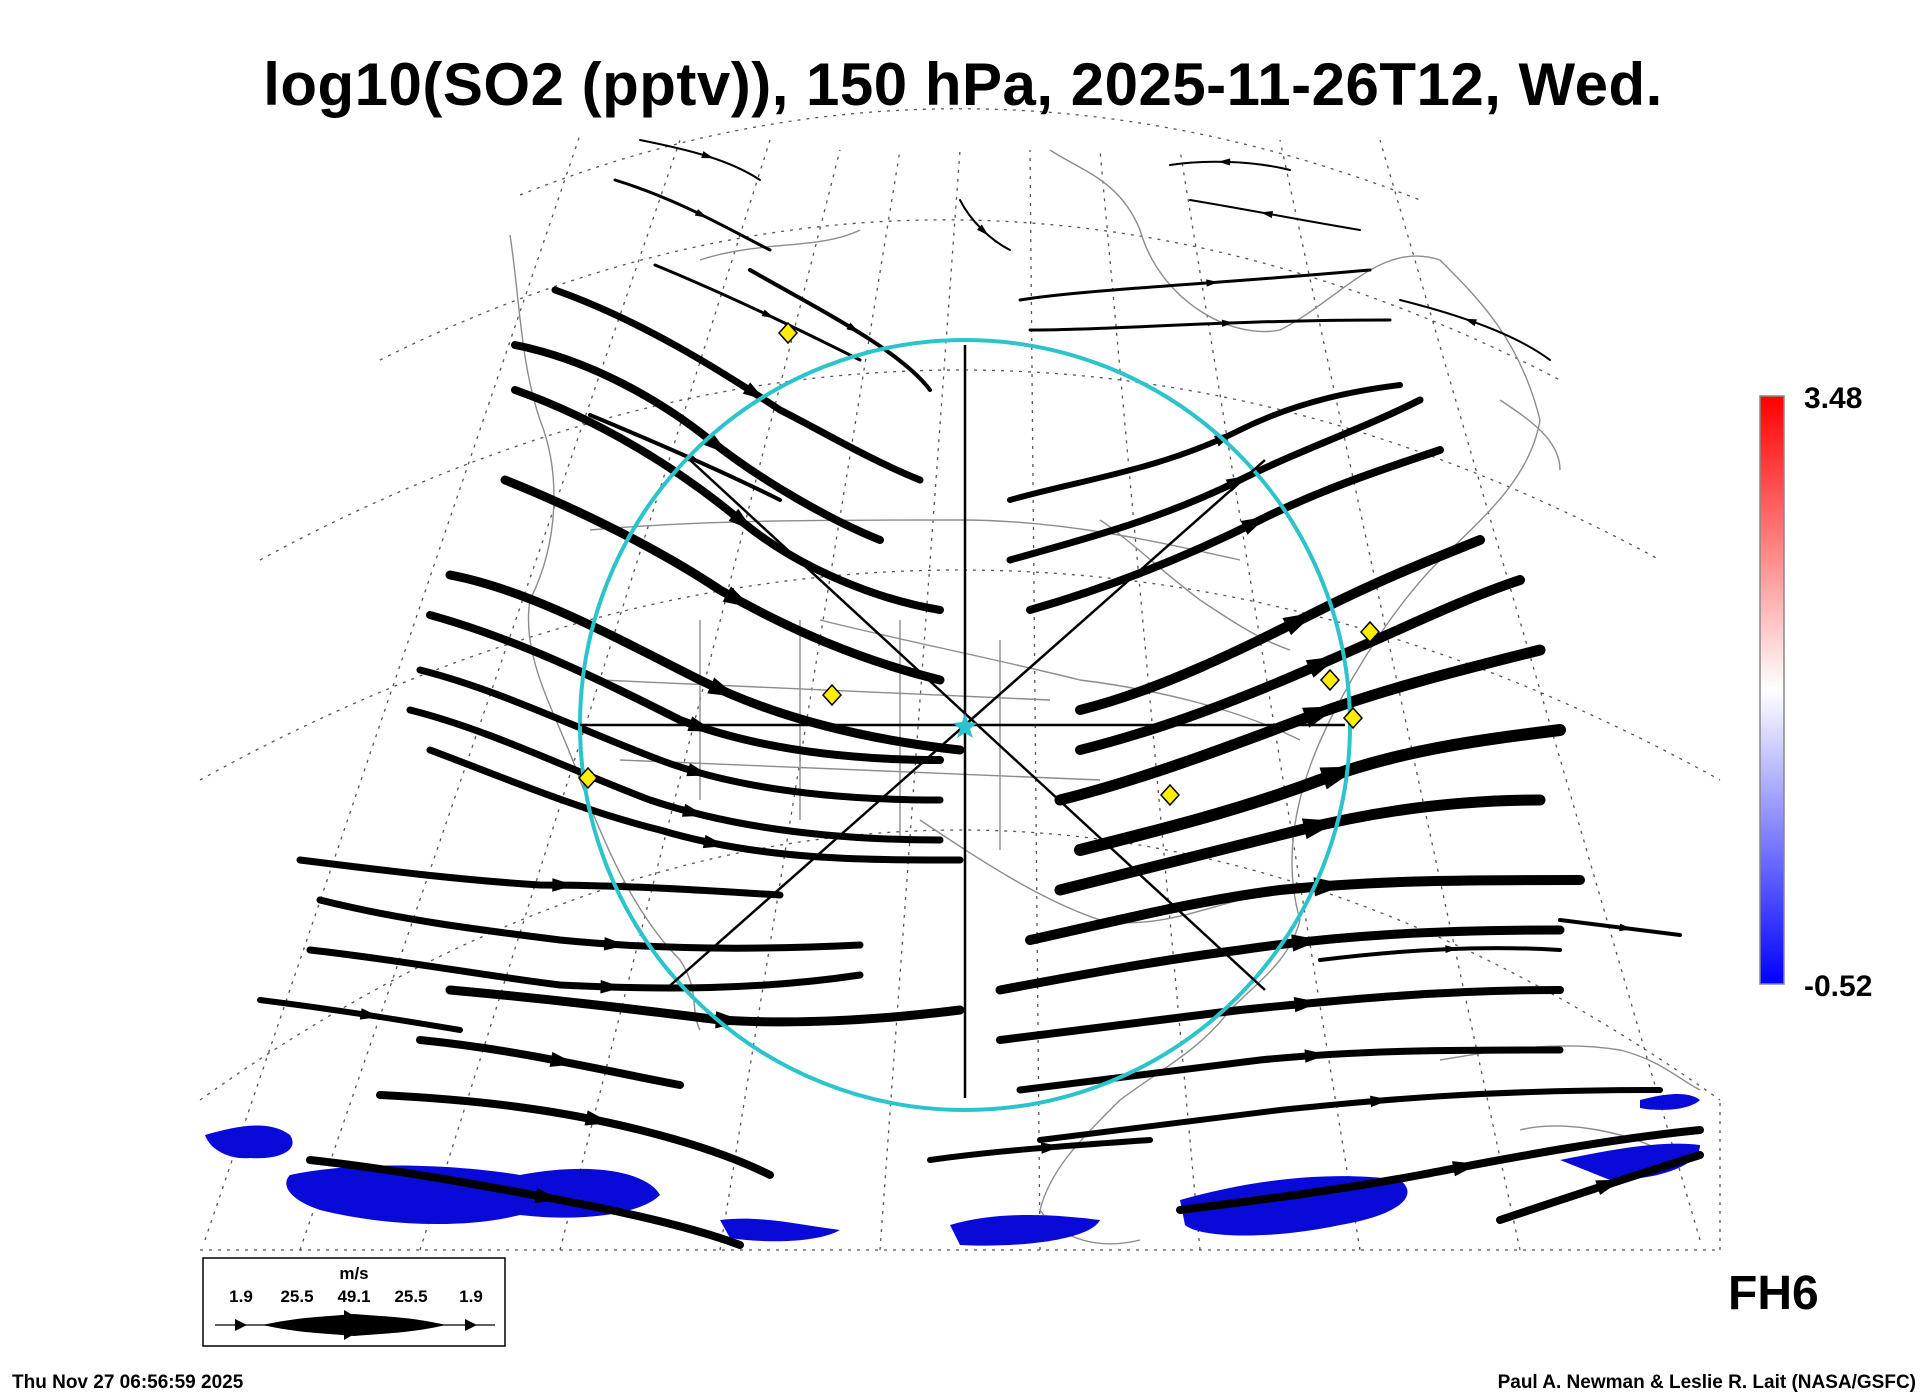 This screenshot has width=1926, height=1394. What do you see at coordinates (952, 1170) in the screenshot?
I see `so2-low-regions` at bounding box center [952, 1170].